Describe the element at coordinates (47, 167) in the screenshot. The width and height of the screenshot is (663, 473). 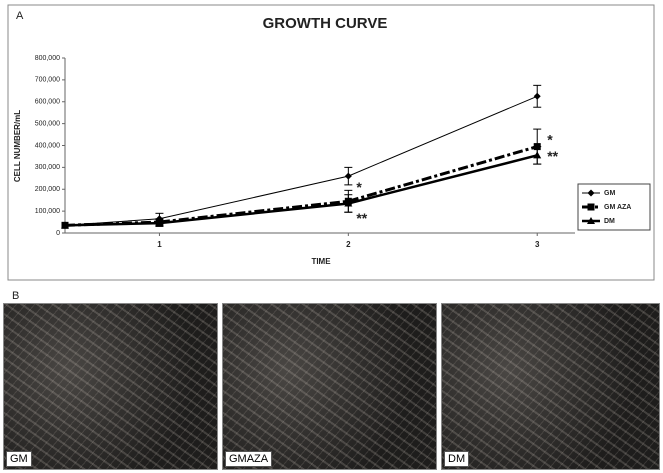
I see `y-tick-label: 300,000` at that location.